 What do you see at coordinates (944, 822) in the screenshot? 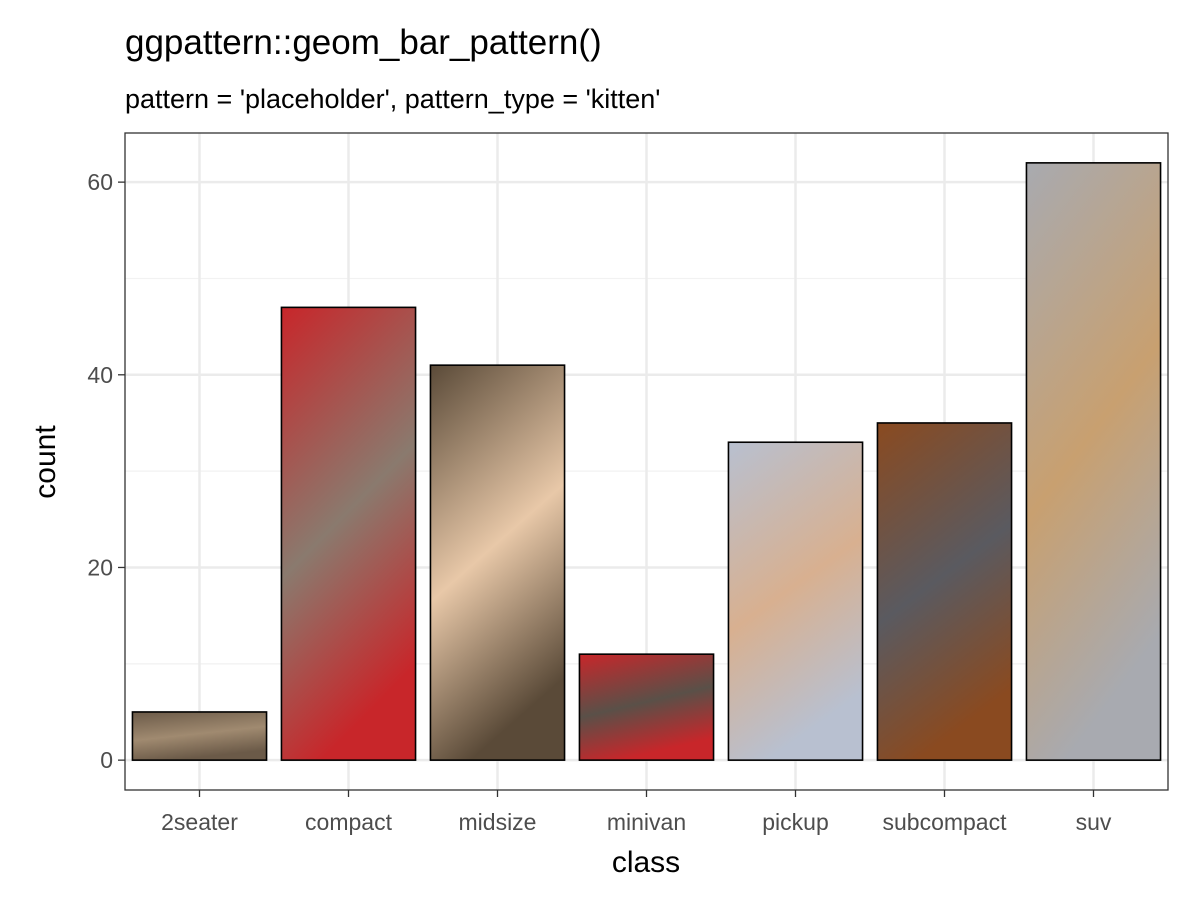
I see `x-tick-label: subcompact` at bounding box center [944, 822].